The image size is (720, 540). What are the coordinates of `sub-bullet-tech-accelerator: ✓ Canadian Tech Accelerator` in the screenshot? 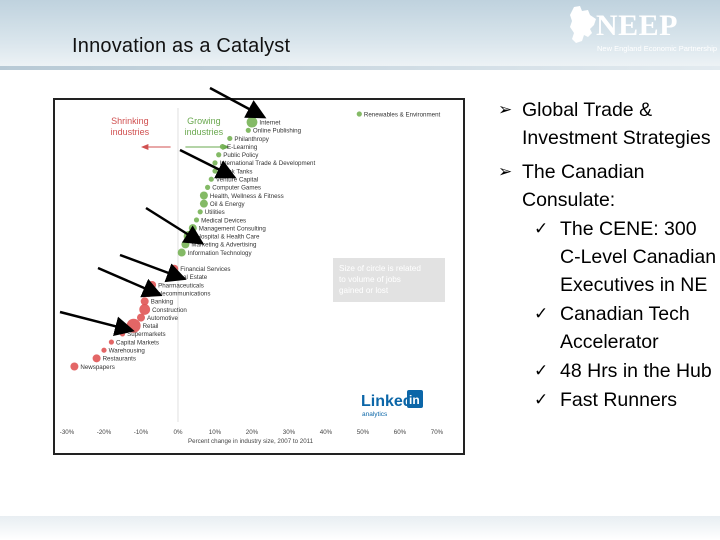 It's located at (620, 328).